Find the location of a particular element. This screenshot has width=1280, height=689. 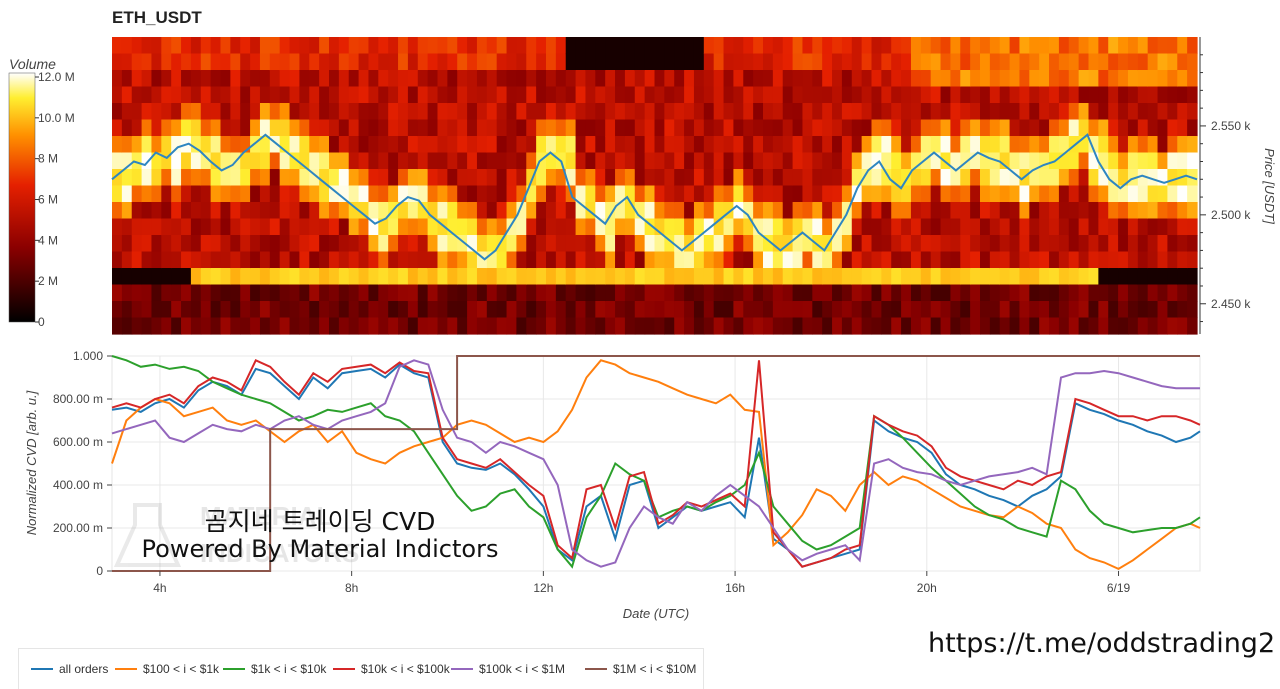

legend-item: $1M < i < $10M is located at coordinates (640, 669).